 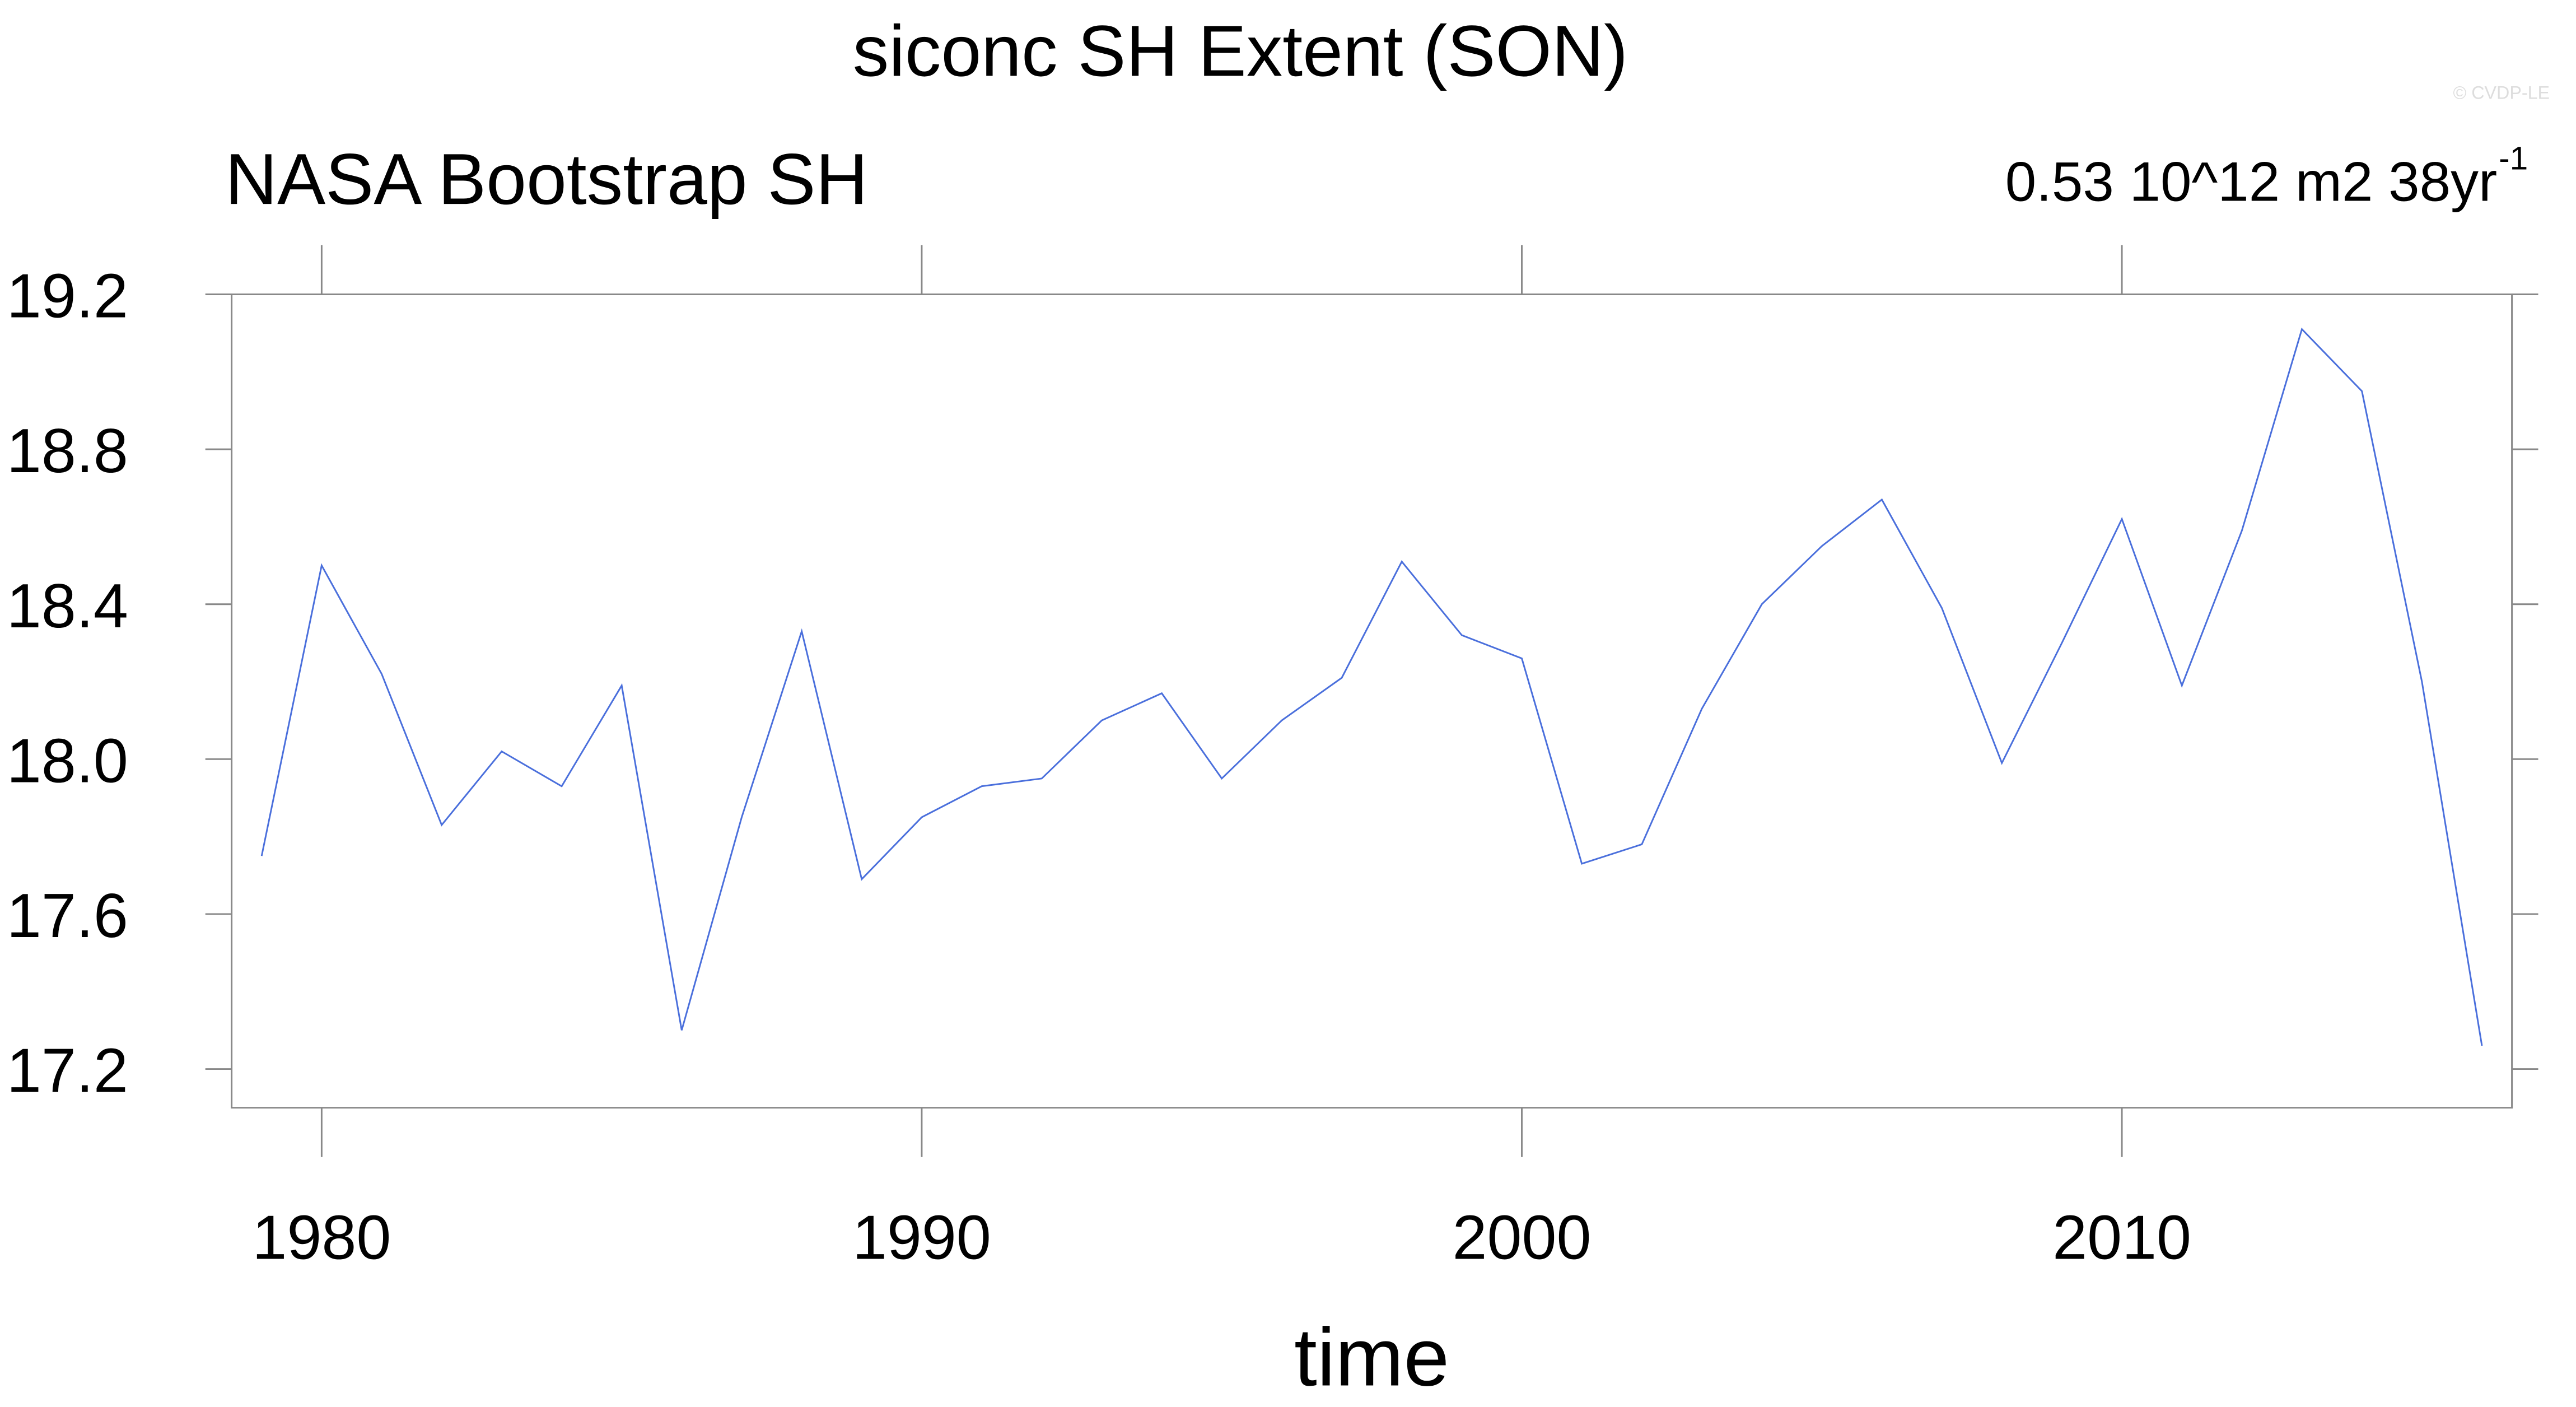 What do you see at coordinates (1523, 1238) in the screenshot?
I see `x-tick-label: 2000` at bounding box center [1523, 1238].